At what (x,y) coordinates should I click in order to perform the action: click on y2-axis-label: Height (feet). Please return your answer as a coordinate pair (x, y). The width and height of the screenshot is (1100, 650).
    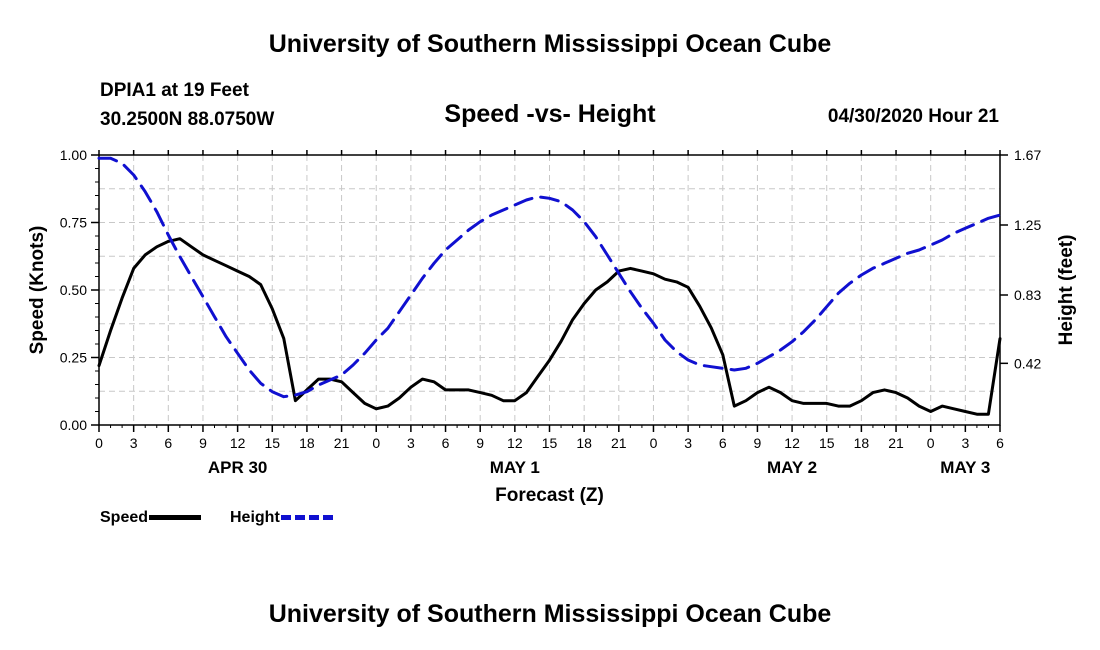
    Looking at the image, I should click on (1066, 290).